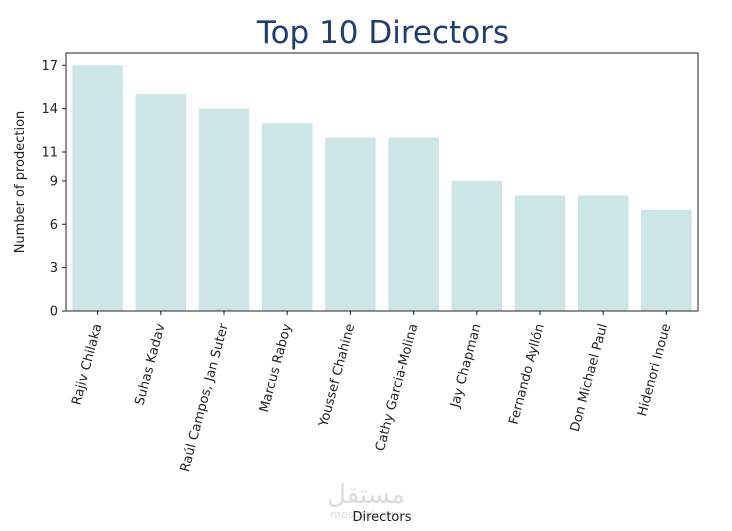 The height and width of the screenshot is (531, 732). I want to click on x-tick-label-4: Marcus Raboy, so click(276, 368).